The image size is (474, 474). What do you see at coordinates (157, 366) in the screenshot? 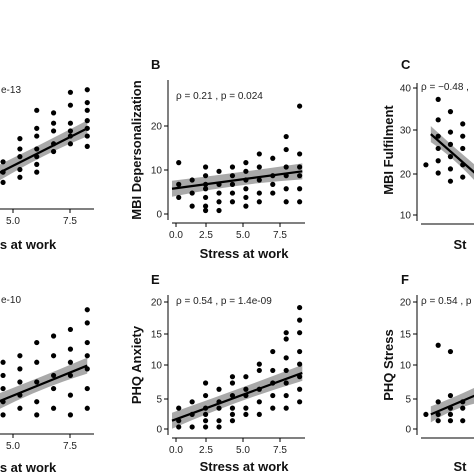
I see `y-tick-label: 10` at bounding box center [157, 366].